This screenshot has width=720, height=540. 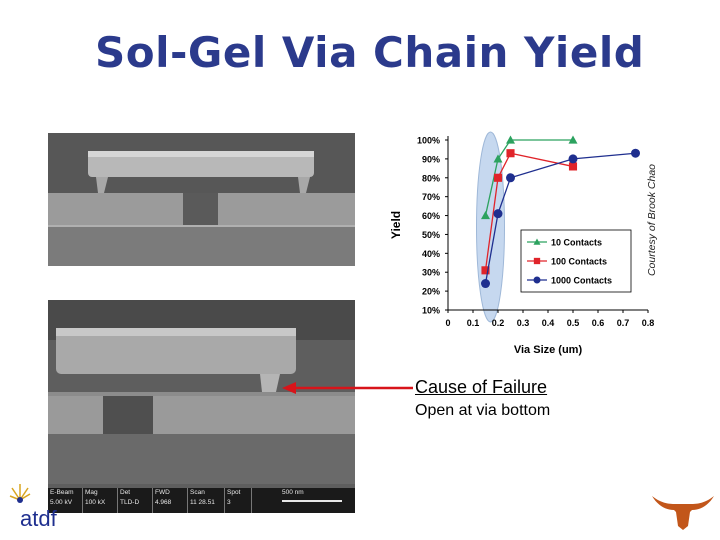 What do you see at coordinates (431, 159) in the screenshot?
I see `y-tick-label: 90%` at bounding box center [431, 159].